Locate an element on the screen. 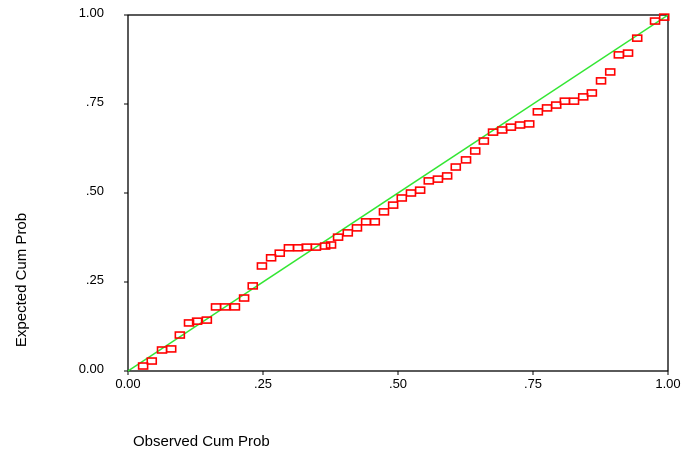 The image size is (684, 454). y-tick-label: 1.00 is located at coordinates (91, 12).